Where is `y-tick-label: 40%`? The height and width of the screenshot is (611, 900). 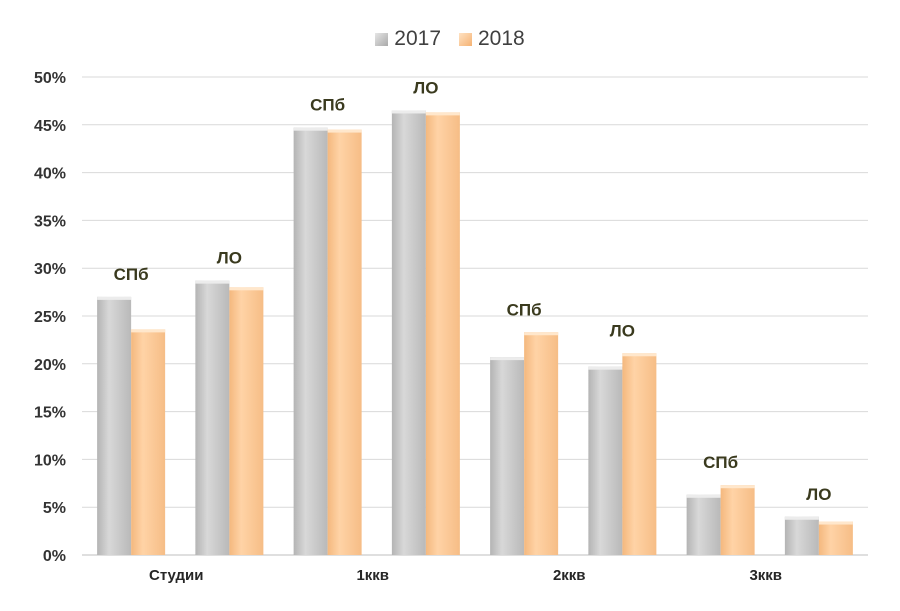
y-tick-label: 40% is located at coordinates (50, 174).